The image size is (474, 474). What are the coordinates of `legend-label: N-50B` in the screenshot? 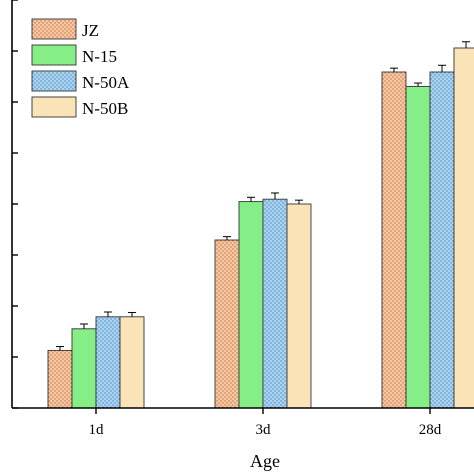 It's located at (105, 108).